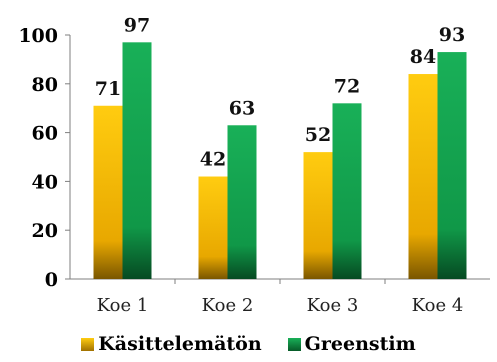  What do you see at coordinates (333, 305) in the screenshot?
I see `x-tick-label: Koe 3` at bounding box center [333, 305].